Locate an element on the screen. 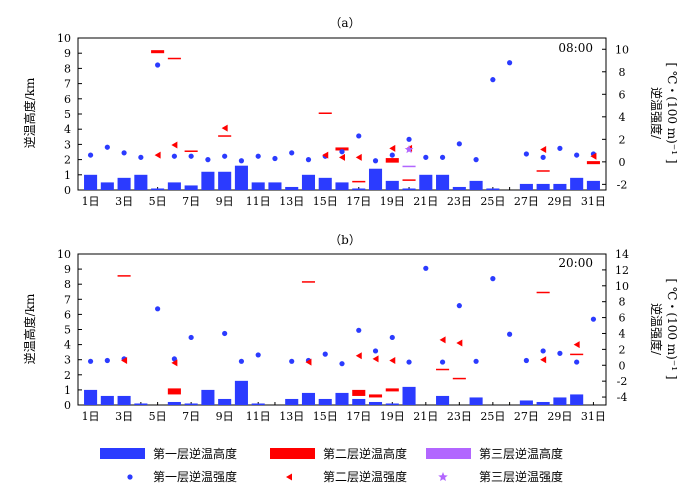  panel-b-xtick-label: 11日 is located at coordinates (258, 416).